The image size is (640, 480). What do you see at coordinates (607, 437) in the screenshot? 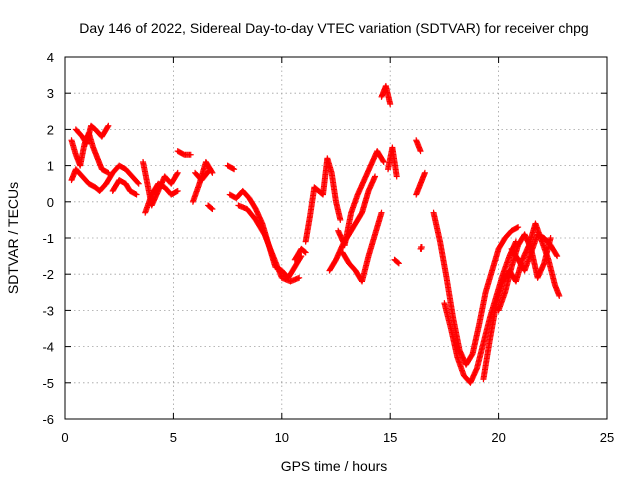
I see `x-tick-label: 25` at bounding box center [607, 437].